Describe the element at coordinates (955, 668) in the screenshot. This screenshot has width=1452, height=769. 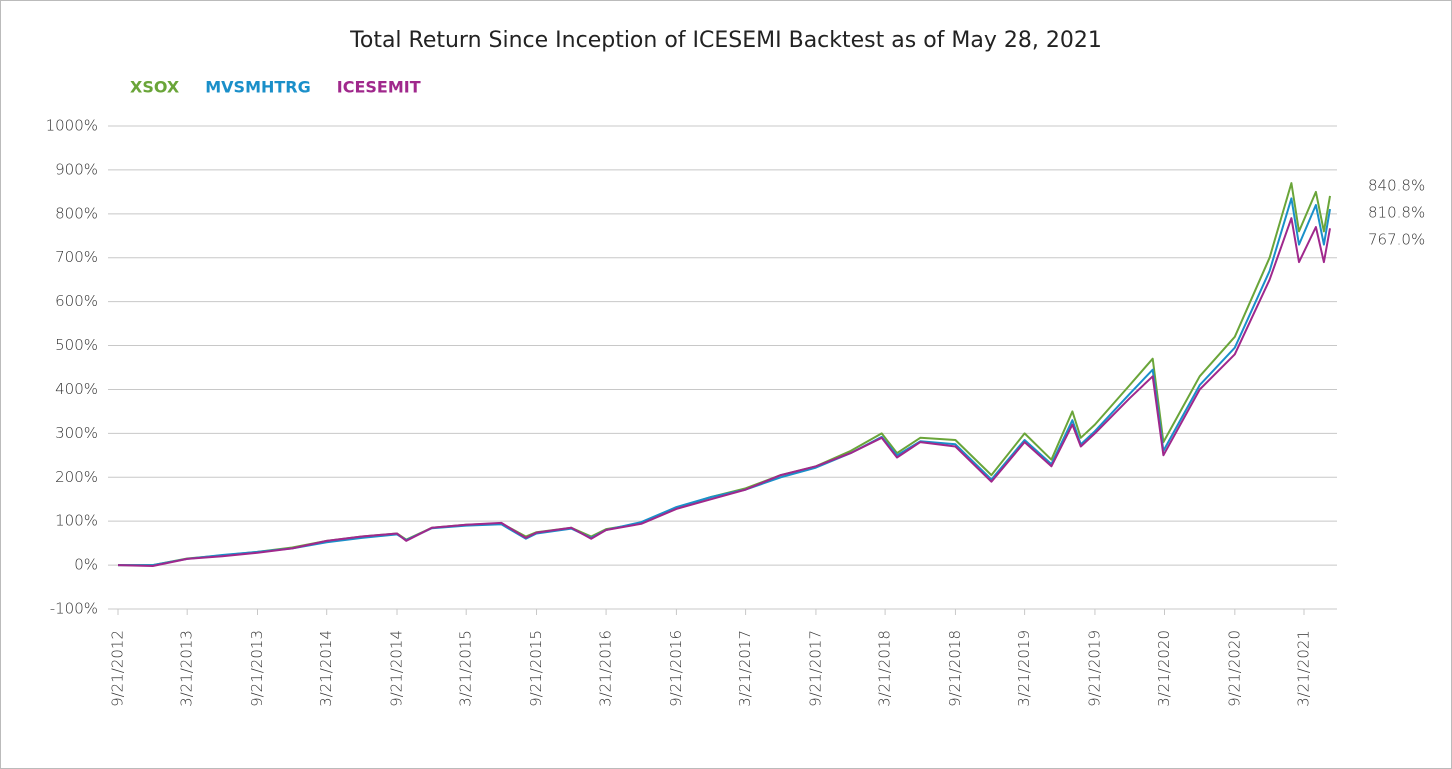
I see `x-tick-label: 9/21/2018` at that location.